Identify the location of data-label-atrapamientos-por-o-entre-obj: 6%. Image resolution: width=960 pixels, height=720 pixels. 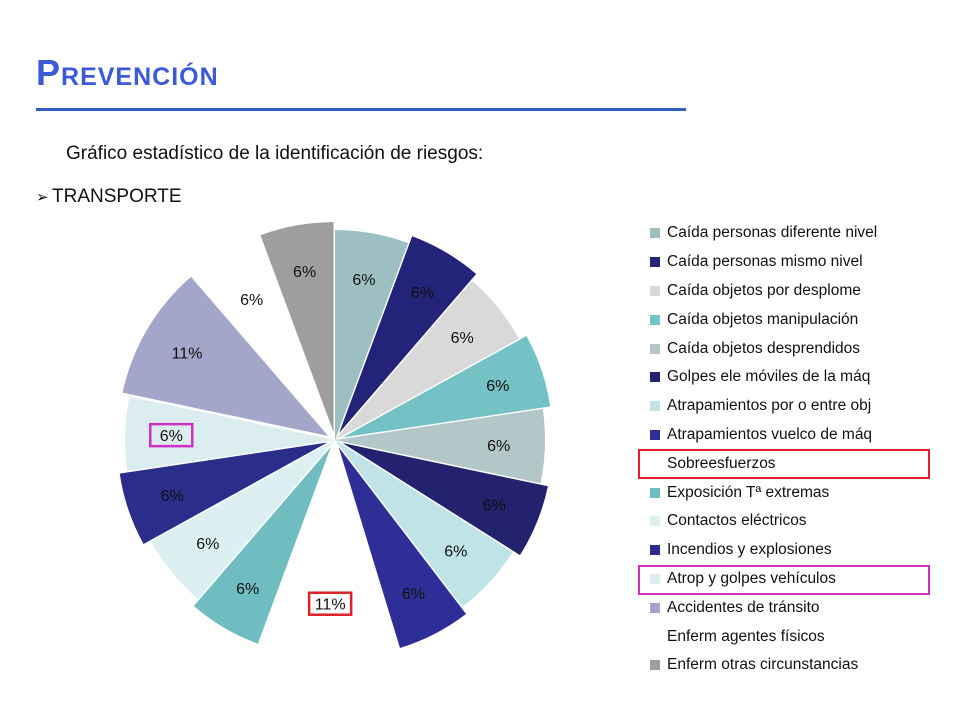
(455, 552).